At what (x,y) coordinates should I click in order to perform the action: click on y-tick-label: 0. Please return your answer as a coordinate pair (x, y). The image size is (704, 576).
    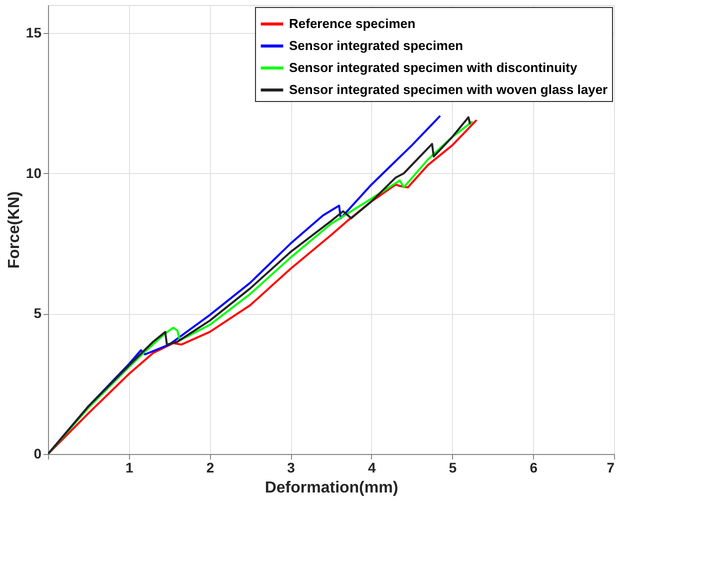
    Looking at the image, I should click on (38, 454).